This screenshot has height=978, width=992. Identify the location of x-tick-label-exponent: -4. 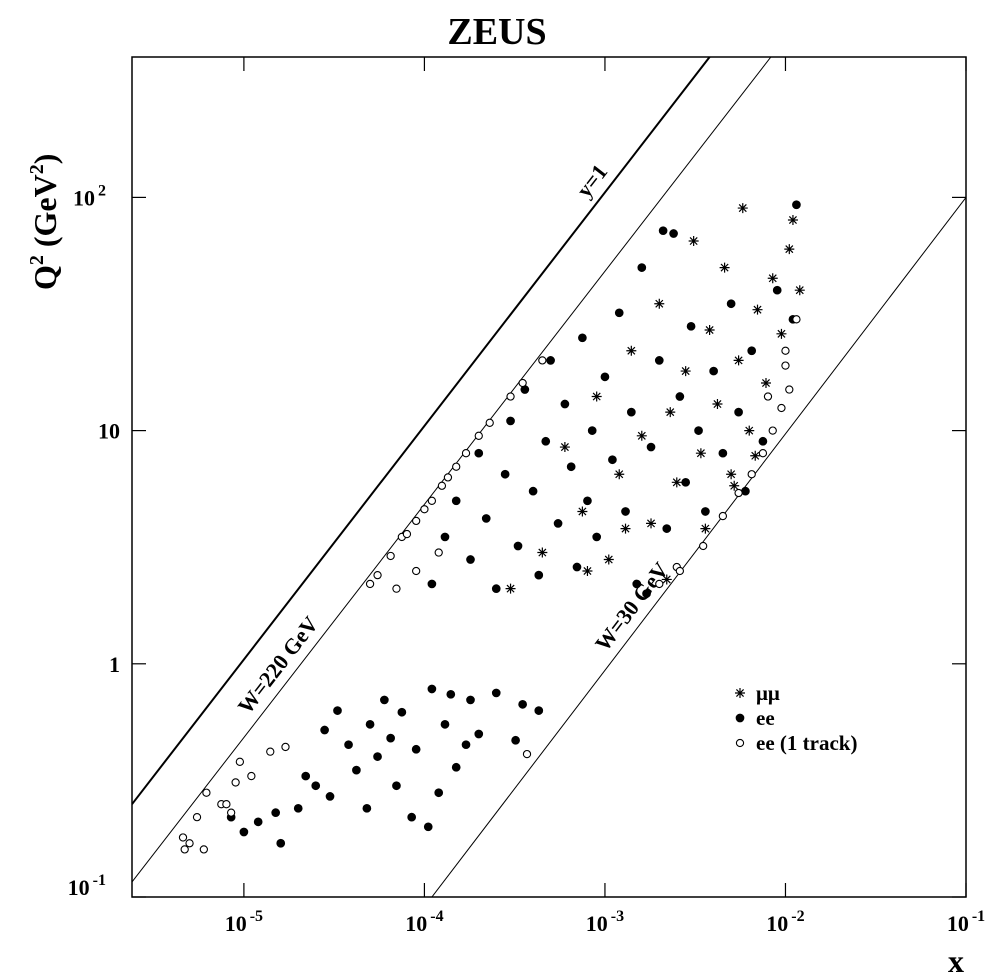
(436, 916).